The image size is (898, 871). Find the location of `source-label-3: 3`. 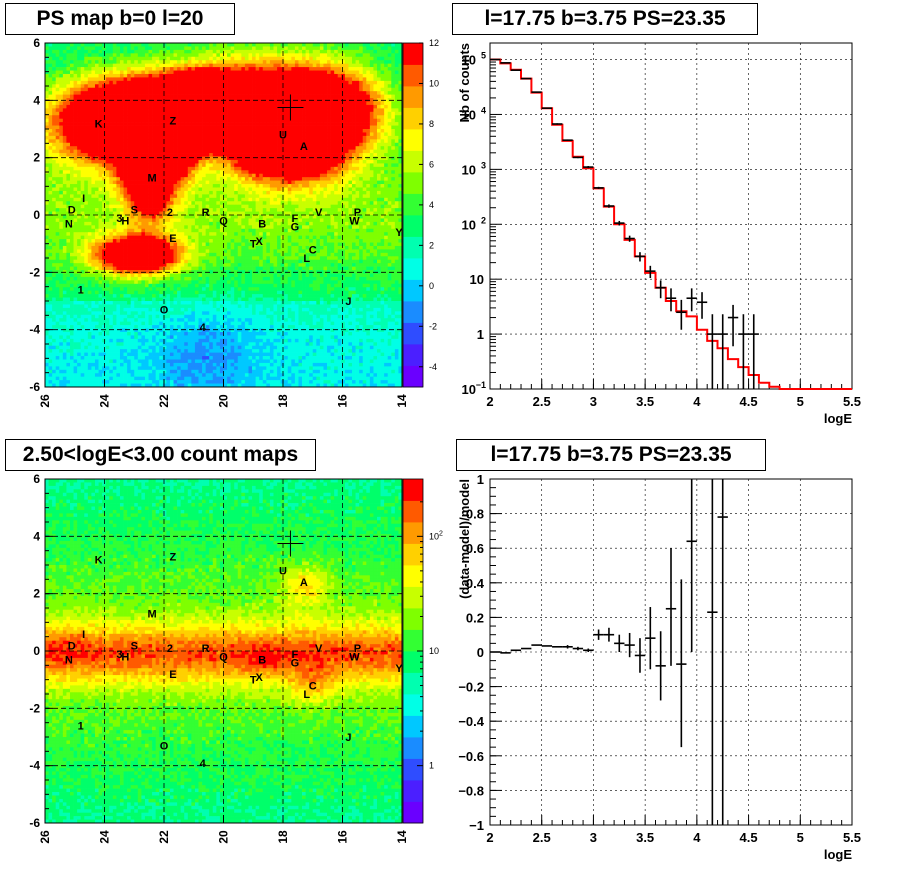

source-label-3: 3 is located at coordinates (119, 655).